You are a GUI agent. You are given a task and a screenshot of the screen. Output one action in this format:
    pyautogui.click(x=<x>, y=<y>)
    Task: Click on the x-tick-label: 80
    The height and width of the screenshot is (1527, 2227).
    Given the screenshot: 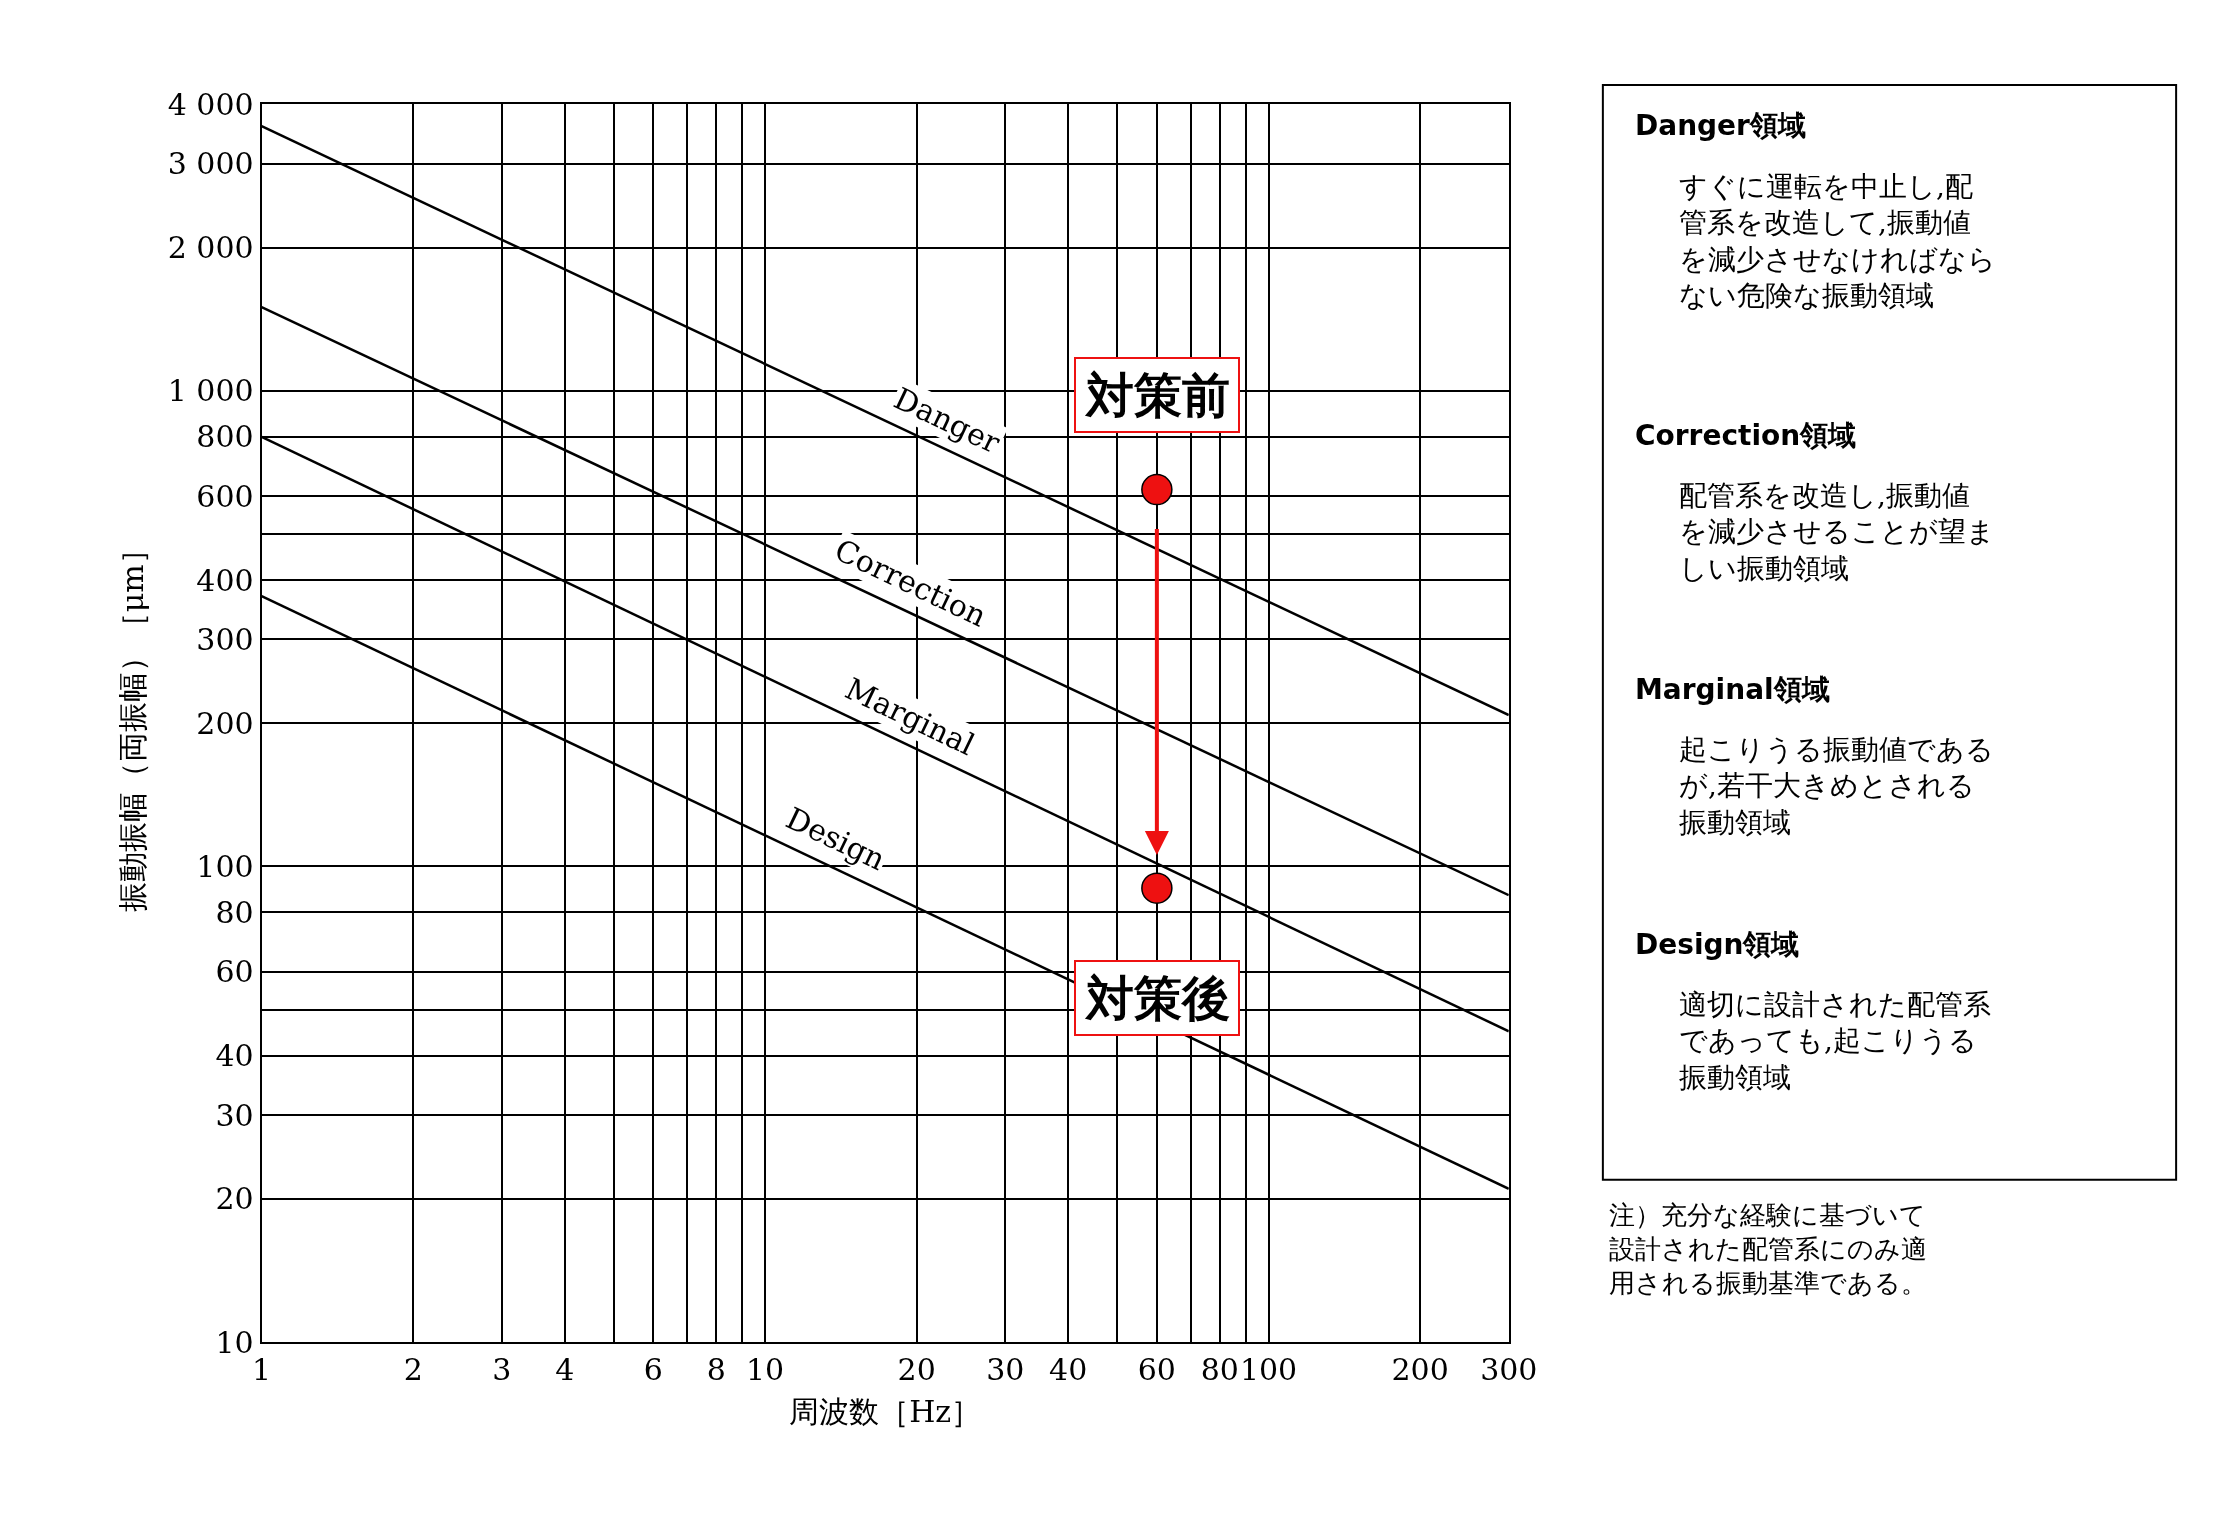 What is the action you would take?
    pyautogui.click(x=1219, y=1370)
    